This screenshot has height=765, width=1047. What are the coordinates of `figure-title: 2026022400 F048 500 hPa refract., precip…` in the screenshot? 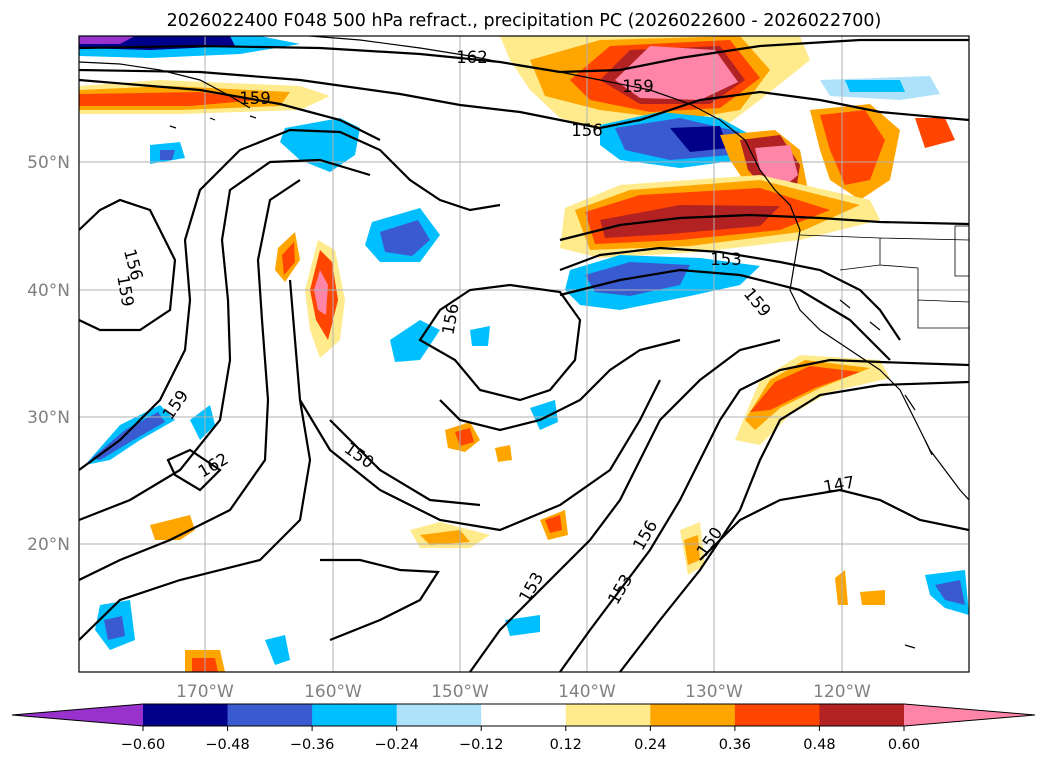 It's located at (524, 21).